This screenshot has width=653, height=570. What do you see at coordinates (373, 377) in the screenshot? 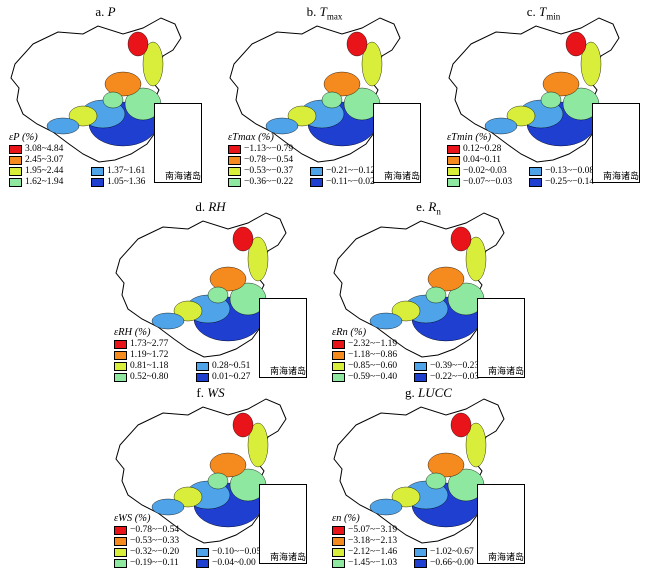
I see `legend-label: −0.59~−0.40` at bounding box center [373, 377].